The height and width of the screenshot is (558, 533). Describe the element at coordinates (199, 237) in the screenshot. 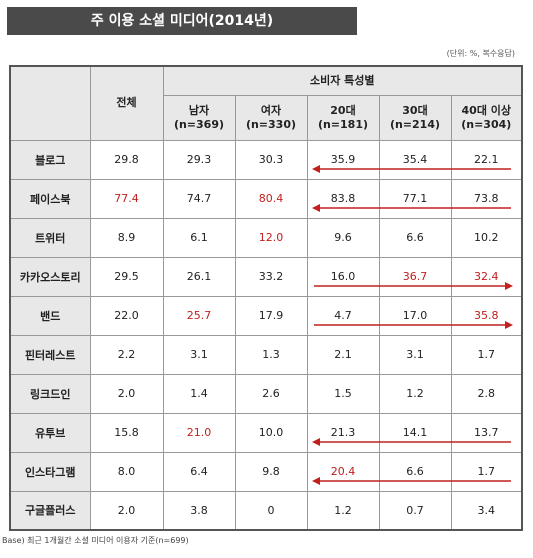

I see `table-cell: 6.1` at that location.